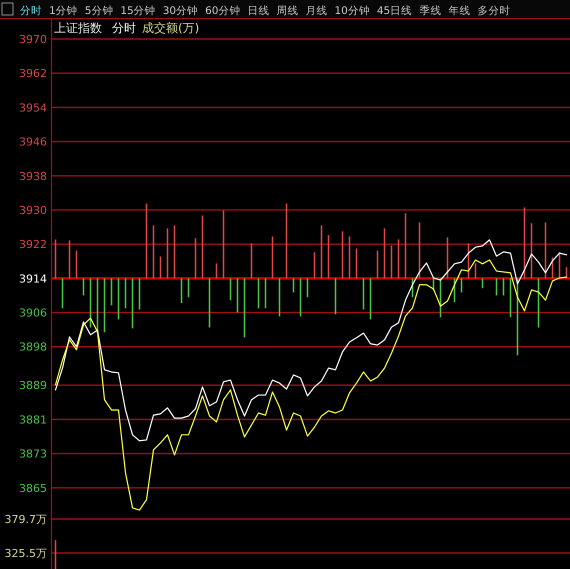 The height and width of the screenshot is (569, 570). I want to click on y-tick-label: 3889, so click(33, 385).